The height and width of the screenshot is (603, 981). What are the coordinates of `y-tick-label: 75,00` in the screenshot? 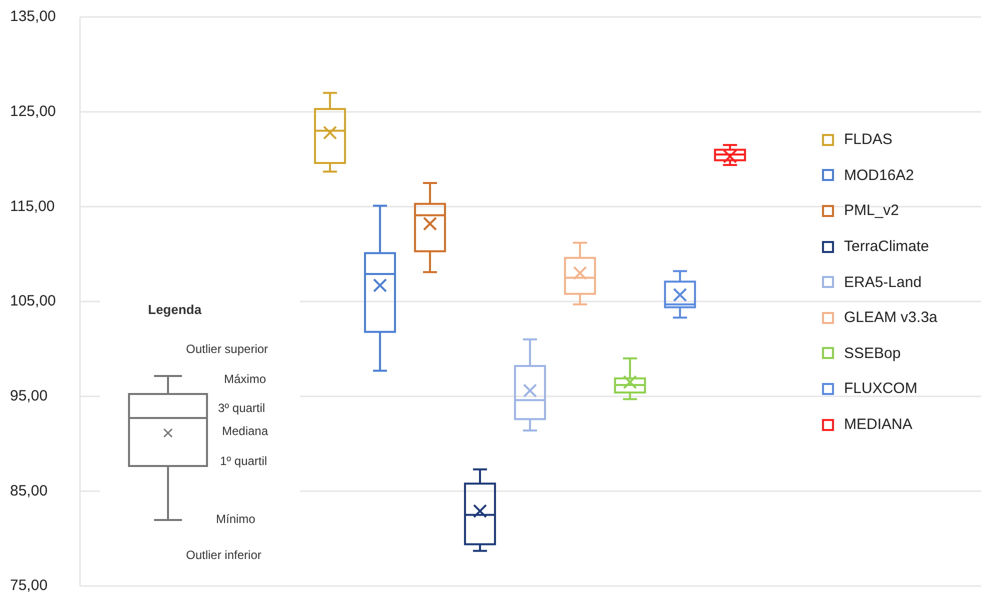 It's located at (29, 585).